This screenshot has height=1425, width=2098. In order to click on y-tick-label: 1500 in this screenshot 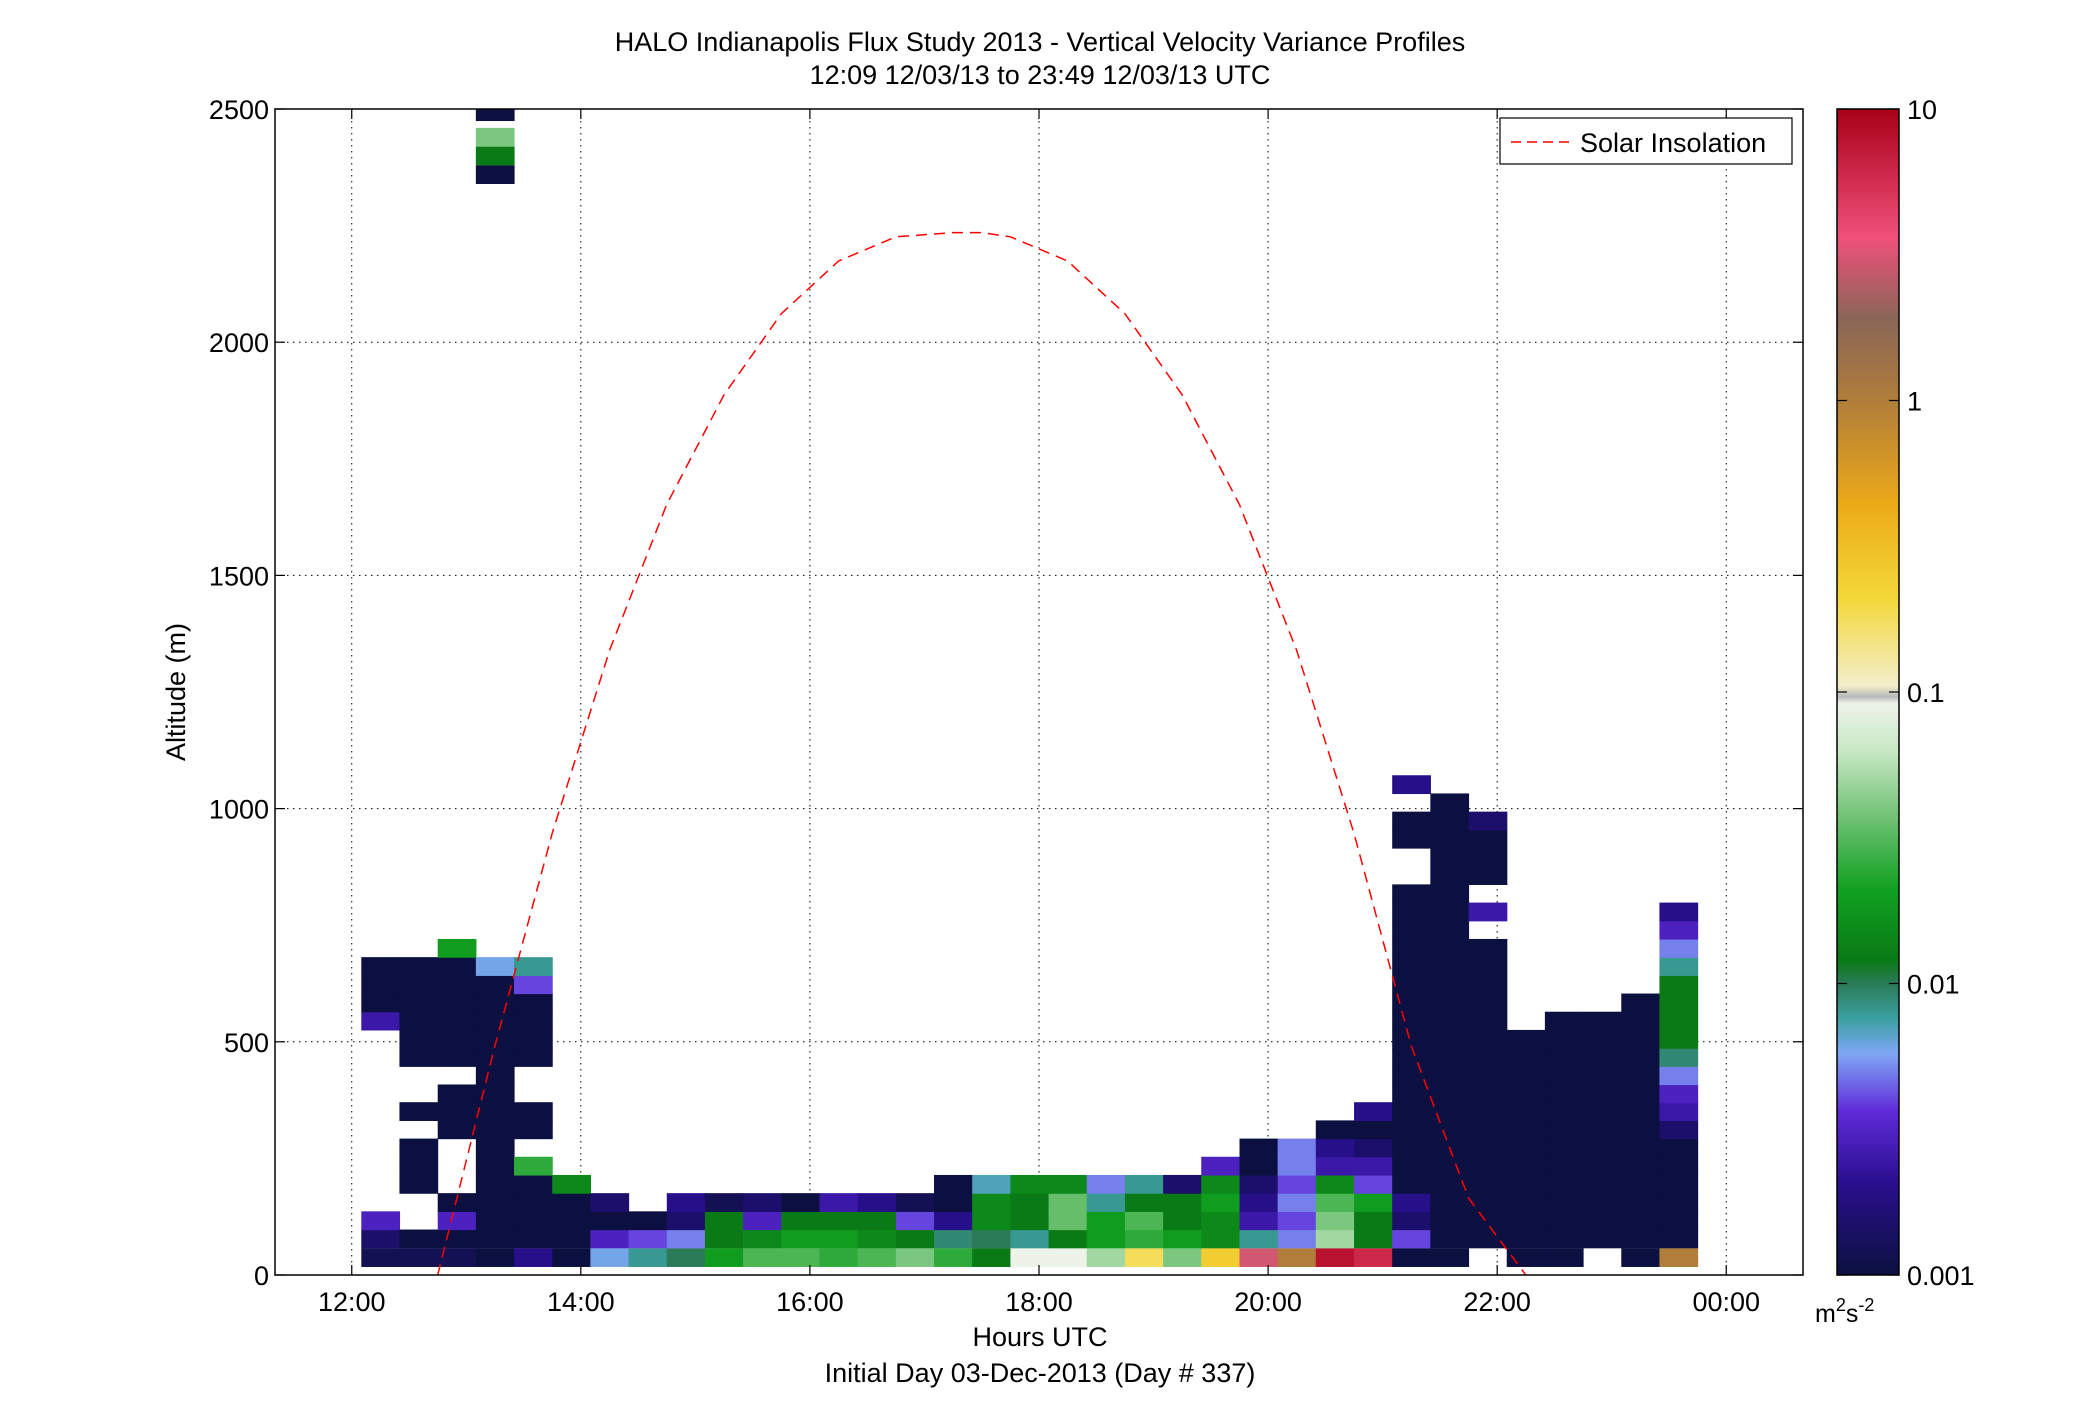, I will do `click(239, 576)`.